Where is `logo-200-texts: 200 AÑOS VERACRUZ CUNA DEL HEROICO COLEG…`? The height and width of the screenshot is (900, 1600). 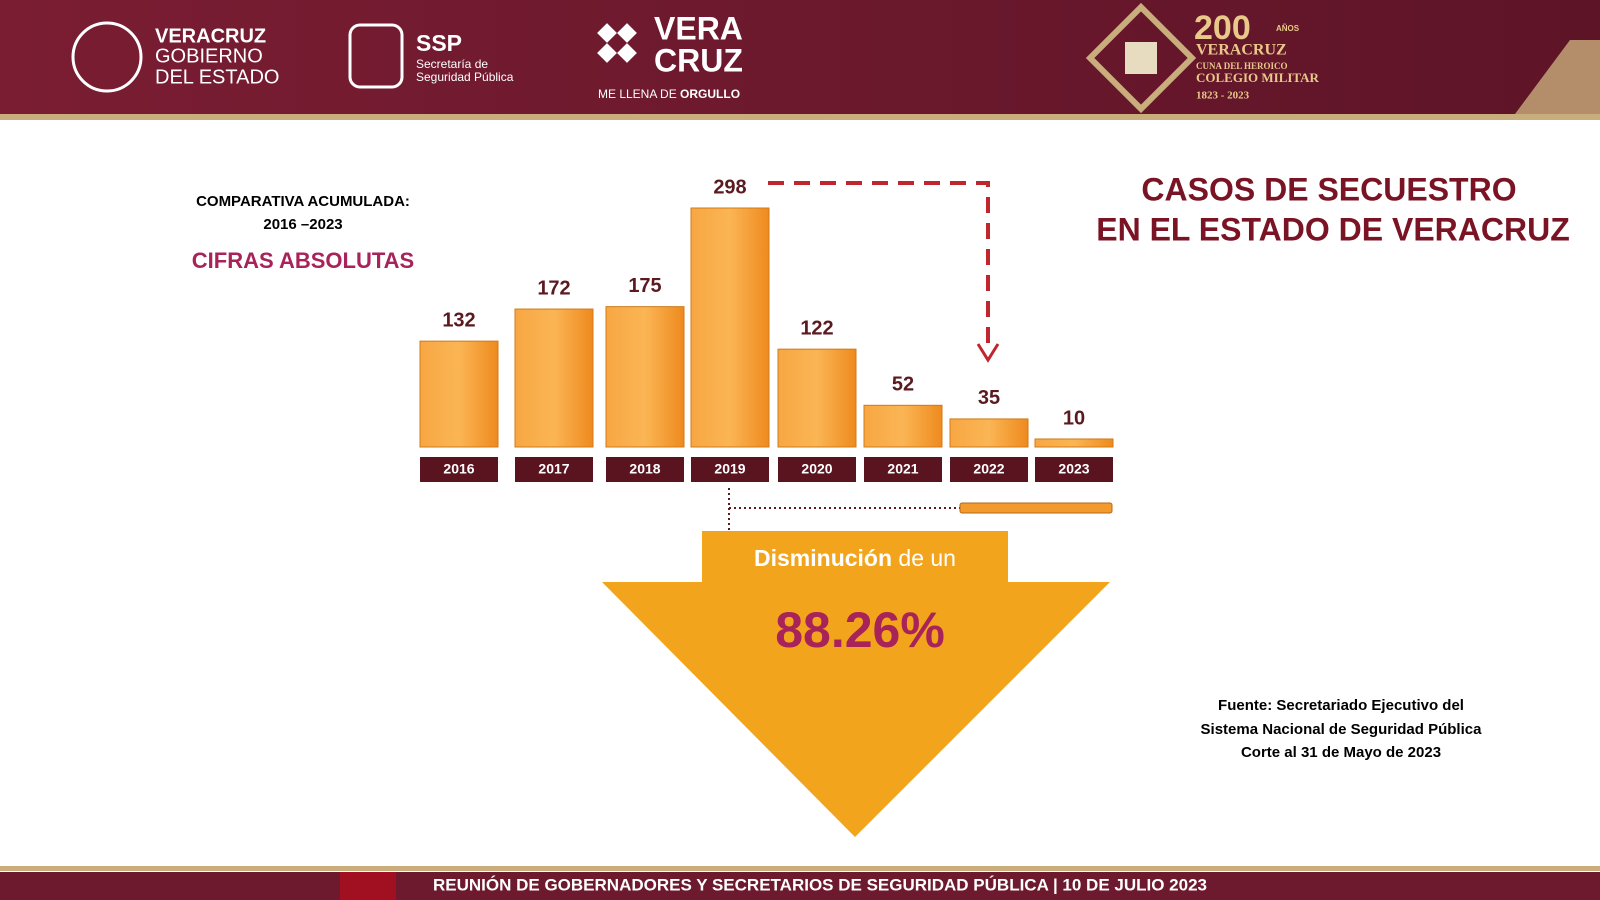
logo-200-texts: 200 AÑOS VERACRUZ CUNA DEL HEROICO COLEG… is located at coordinates (1257, 55).